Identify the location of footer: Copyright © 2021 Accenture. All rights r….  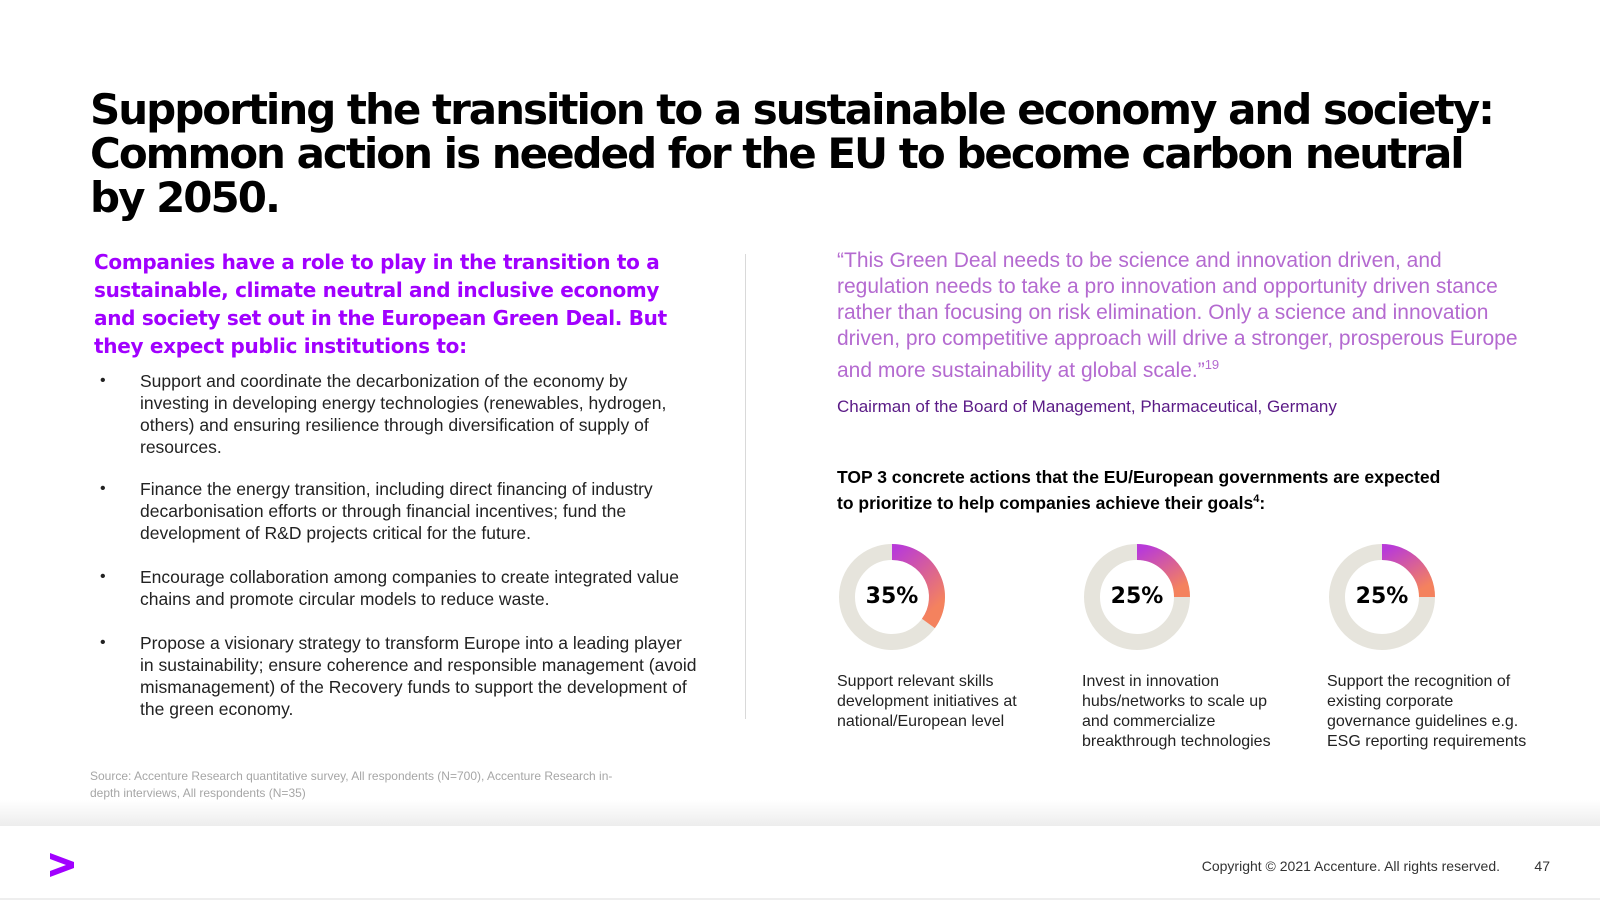
(800, 863).